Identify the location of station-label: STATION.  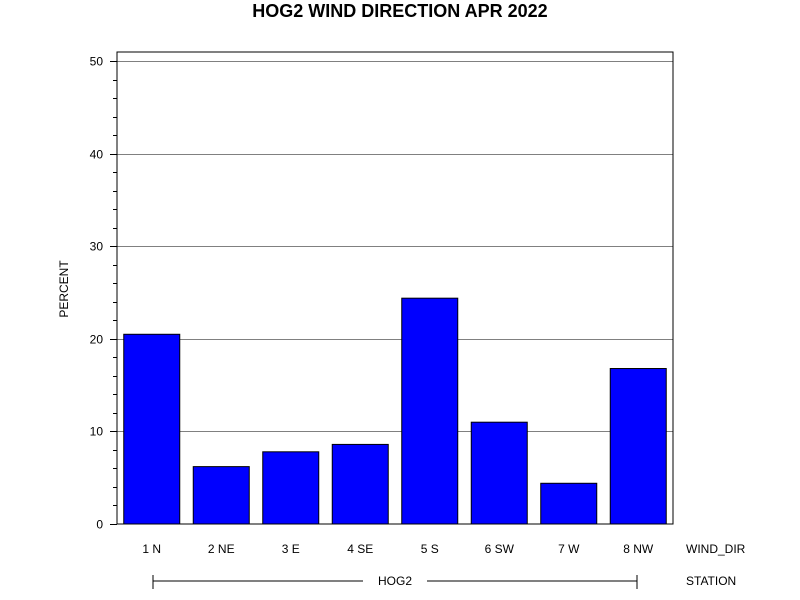
(711, 581).